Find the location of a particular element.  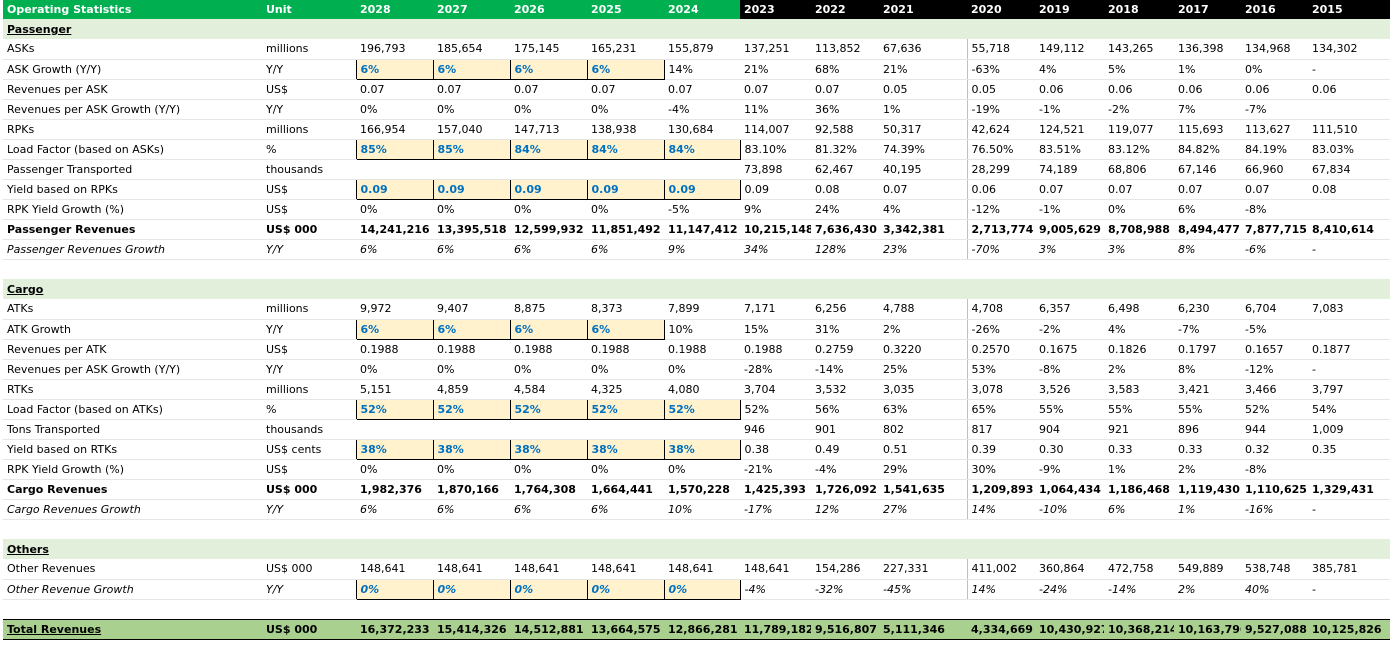

value-cell: 4,325 is located at coordinates (625, 389).